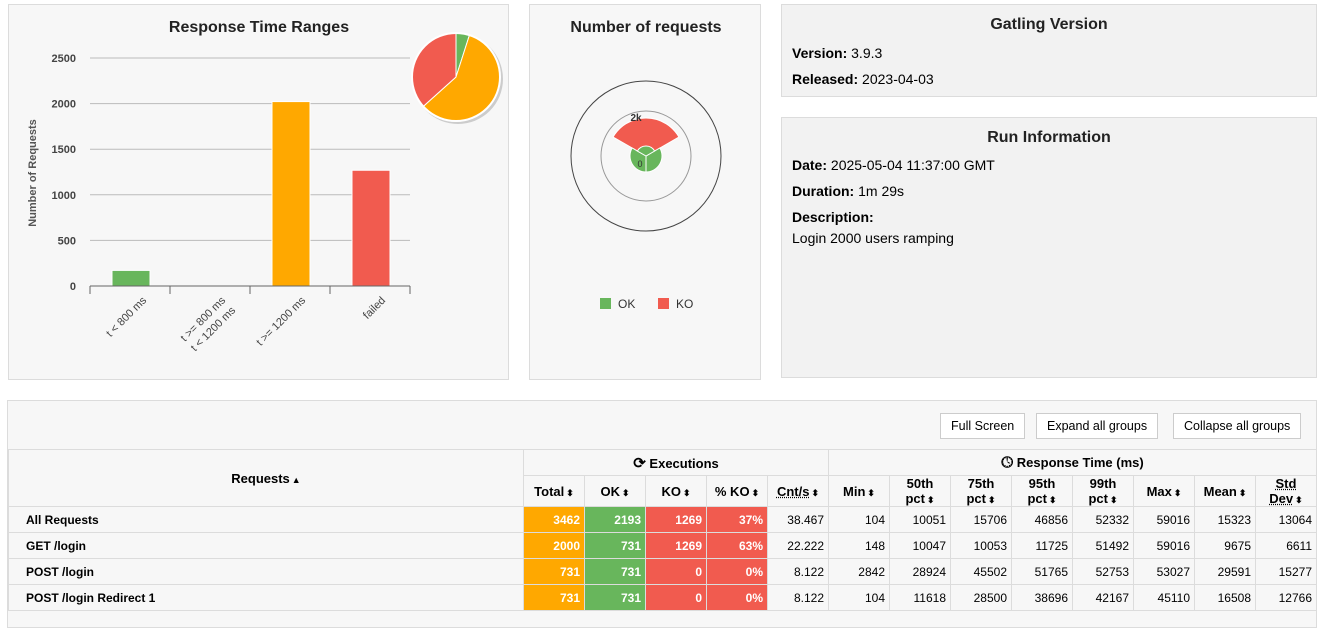 Image resolution: width=1320 pixels, height=632 pixels. Describe the element at coordinates (64, 59) in the screenshot. I see `y-tick-label: 2500` at that location.